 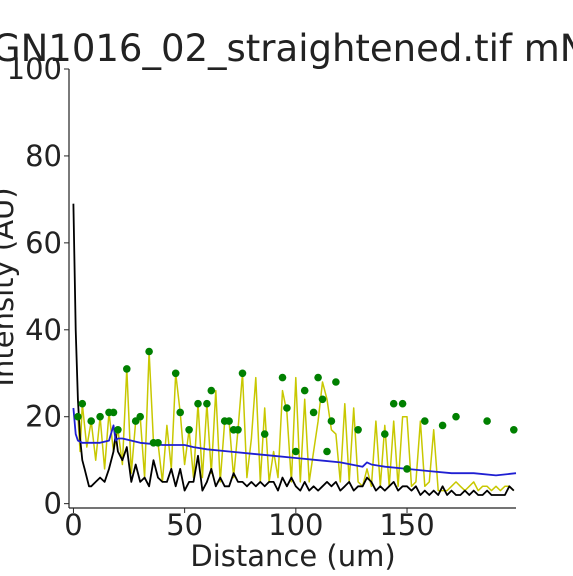 I want to click on x-tick-label: 100, so click(x=295, y=525).